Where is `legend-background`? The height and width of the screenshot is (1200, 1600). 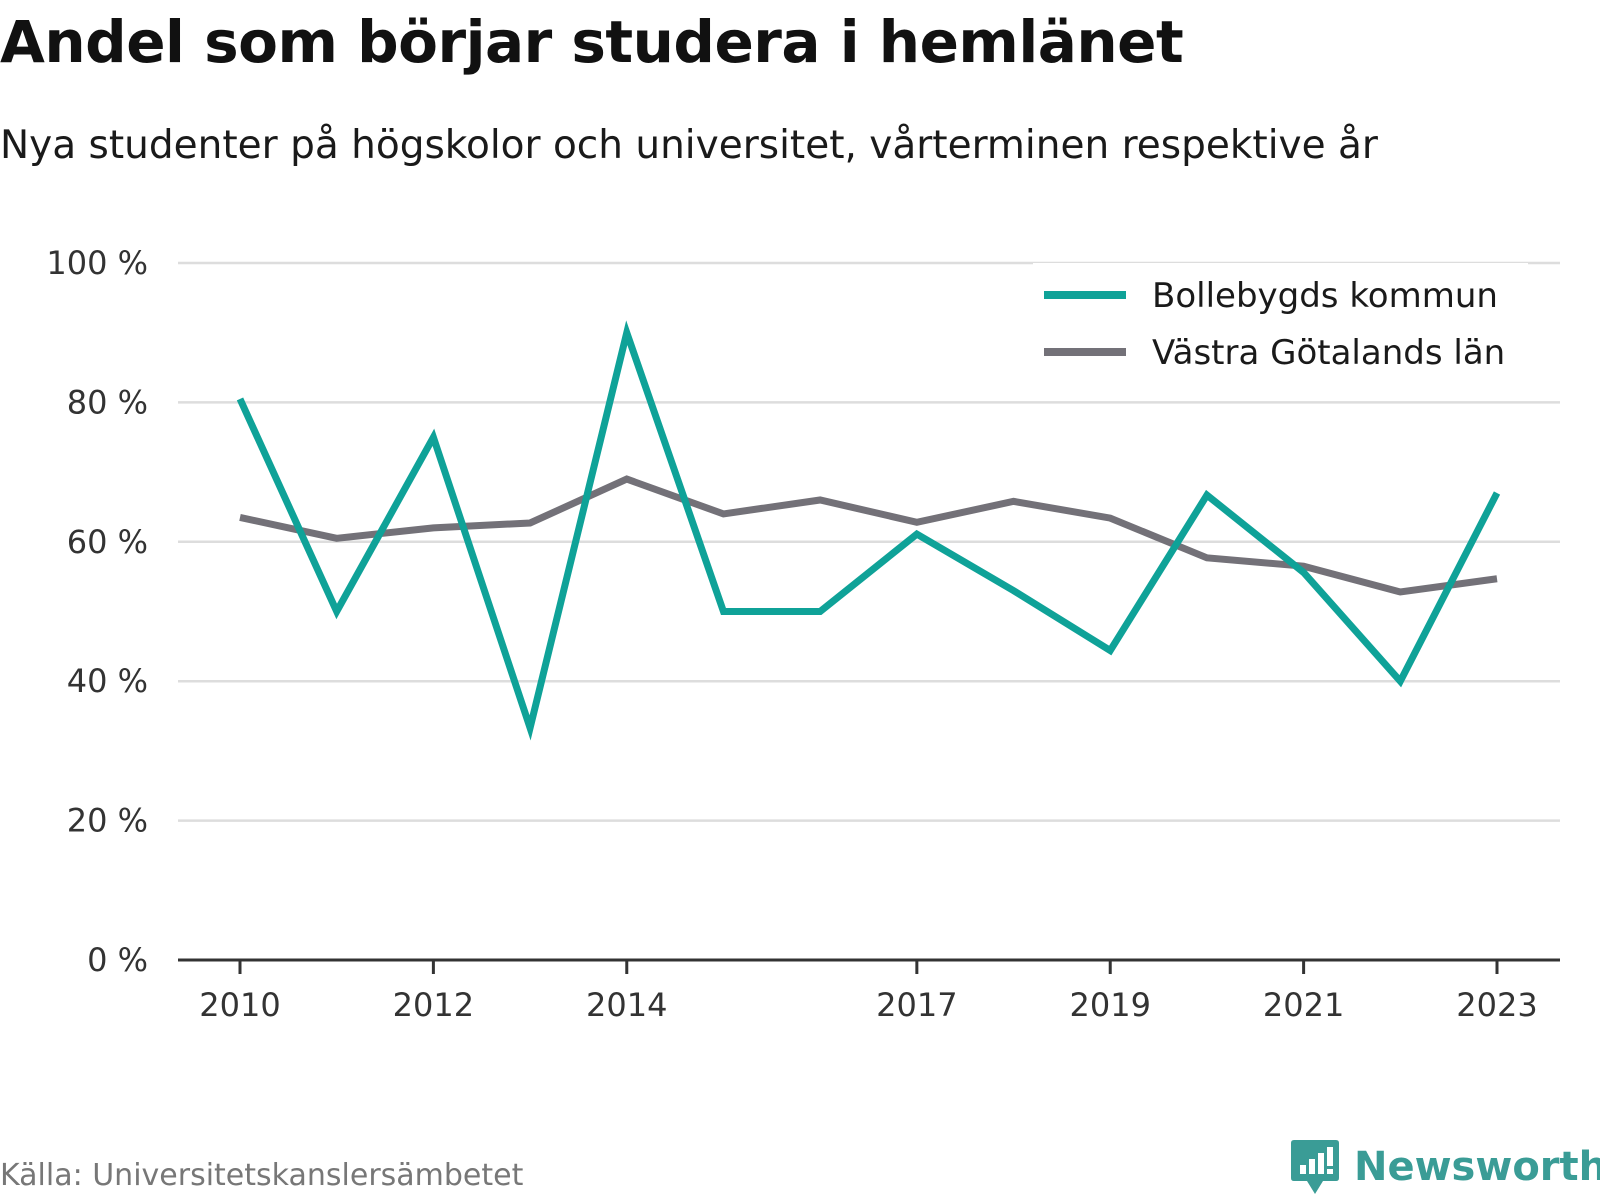
legend-background is located at coordinates (1280, 324).